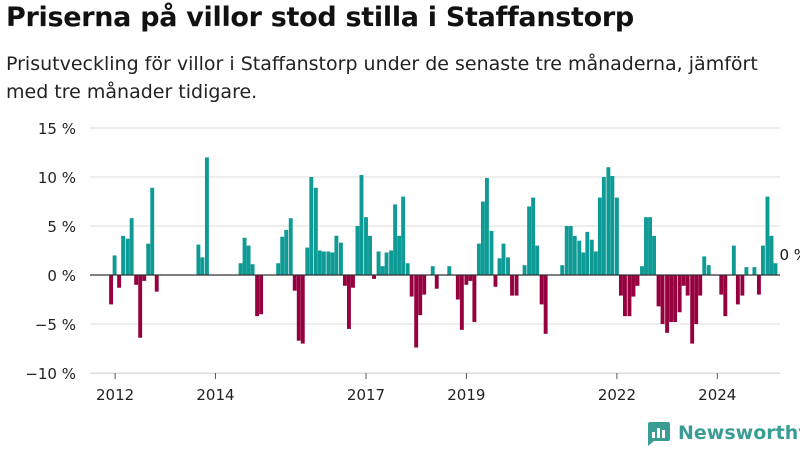 This screenshot has height=450, width=800. What do you see at coordinates (717, 395) in the screenshot?
I see `x-tick-label: 2024` at bounding box center [717, 395].